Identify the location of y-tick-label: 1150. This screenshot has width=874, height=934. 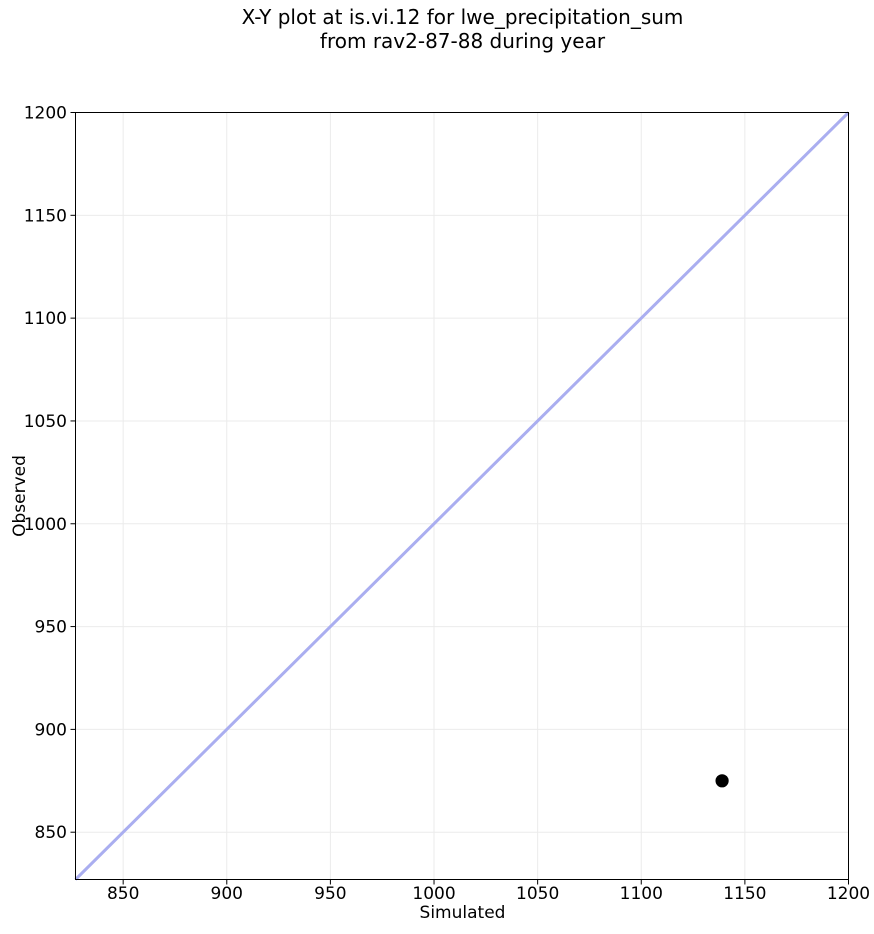
(45, 216).